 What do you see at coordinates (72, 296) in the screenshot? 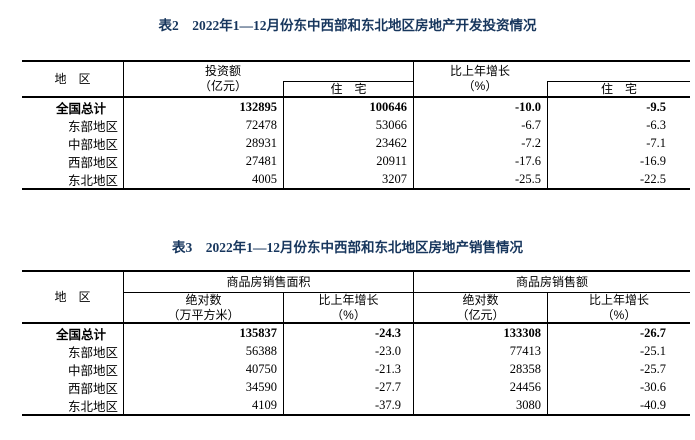
I see `table3-header-region: 地 区` at bounding box center [72, 296].